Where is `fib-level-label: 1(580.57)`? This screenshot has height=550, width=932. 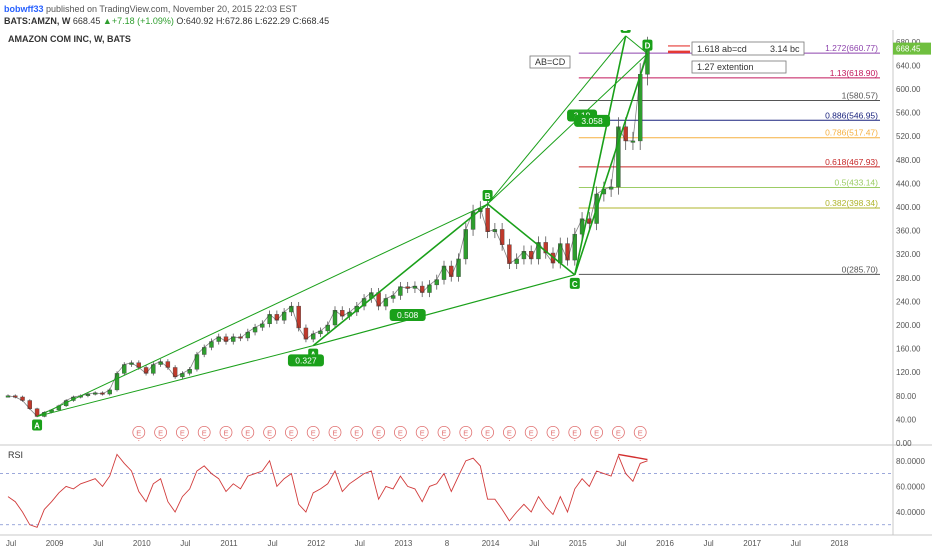 fib-level-label: 1(580.57) is located at coordinates (860, 95).